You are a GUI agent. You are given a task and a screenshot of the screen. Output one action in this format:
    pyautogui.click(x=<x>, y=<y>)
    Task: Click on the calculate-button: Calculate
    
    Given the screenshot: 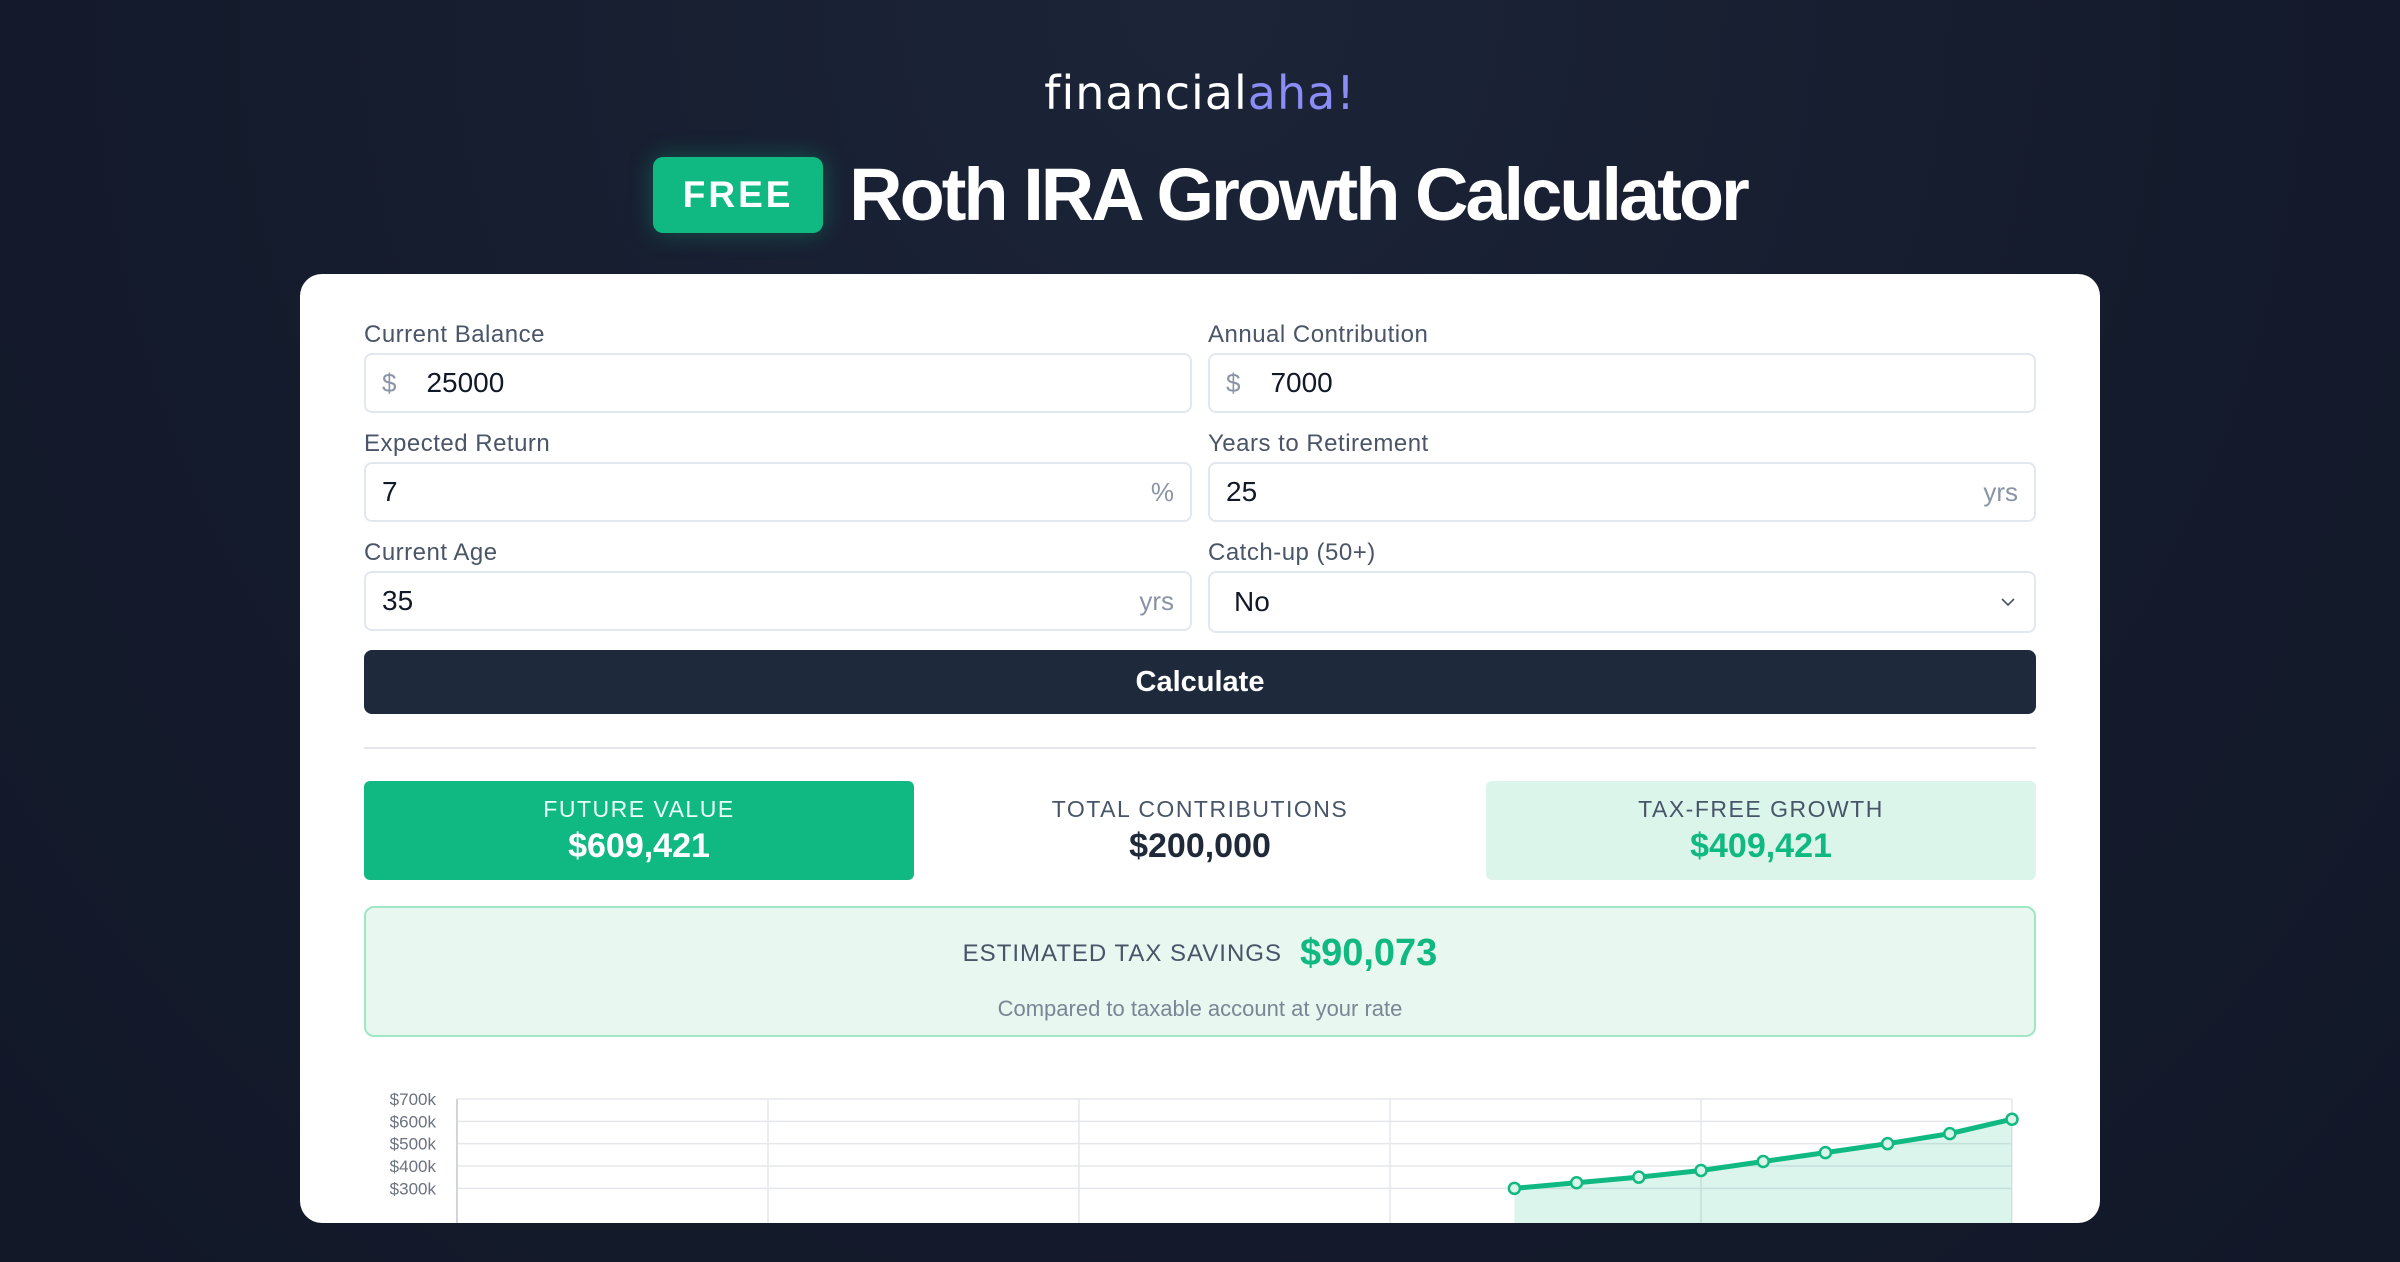 What is the action you would take?
    pyautogui.click(x=1200, y=682)
    